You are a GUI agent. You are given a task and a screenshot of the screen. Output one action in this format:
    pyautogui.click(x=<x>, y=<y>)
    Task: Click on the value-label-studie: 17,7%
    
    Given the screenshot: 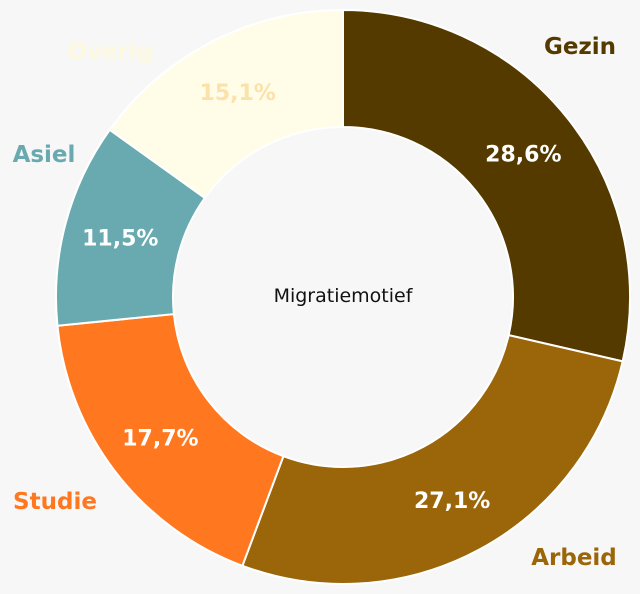 What is the action you would take?
    pyautogui.click(x=160, y=439)
    